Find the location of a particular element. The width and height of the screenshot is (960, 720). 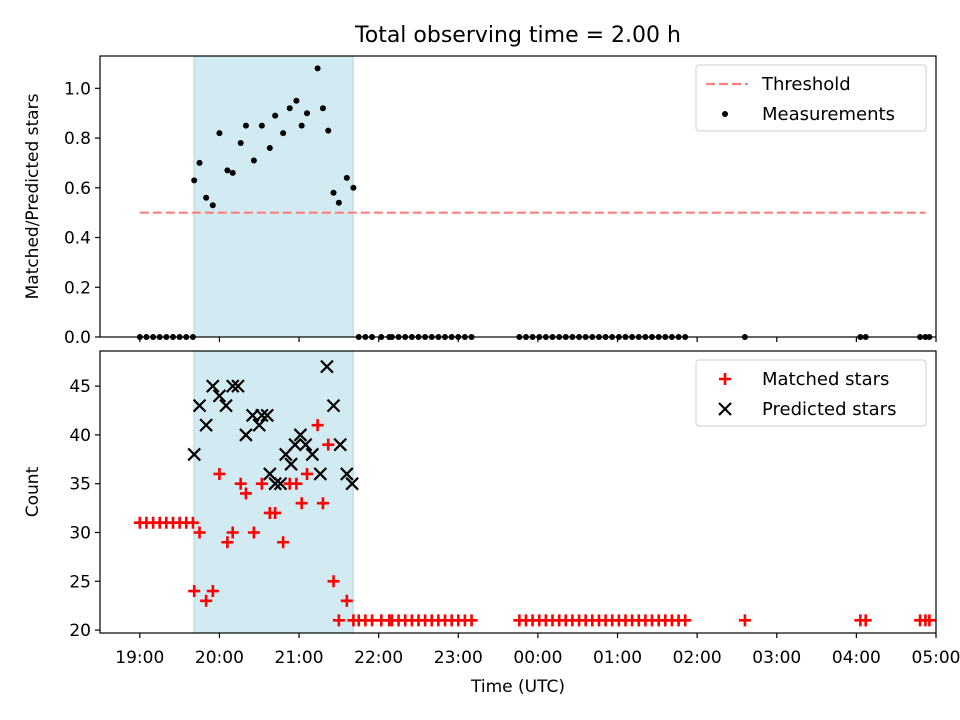

y-tick-label: 25 is located at coordinates (80, 582).